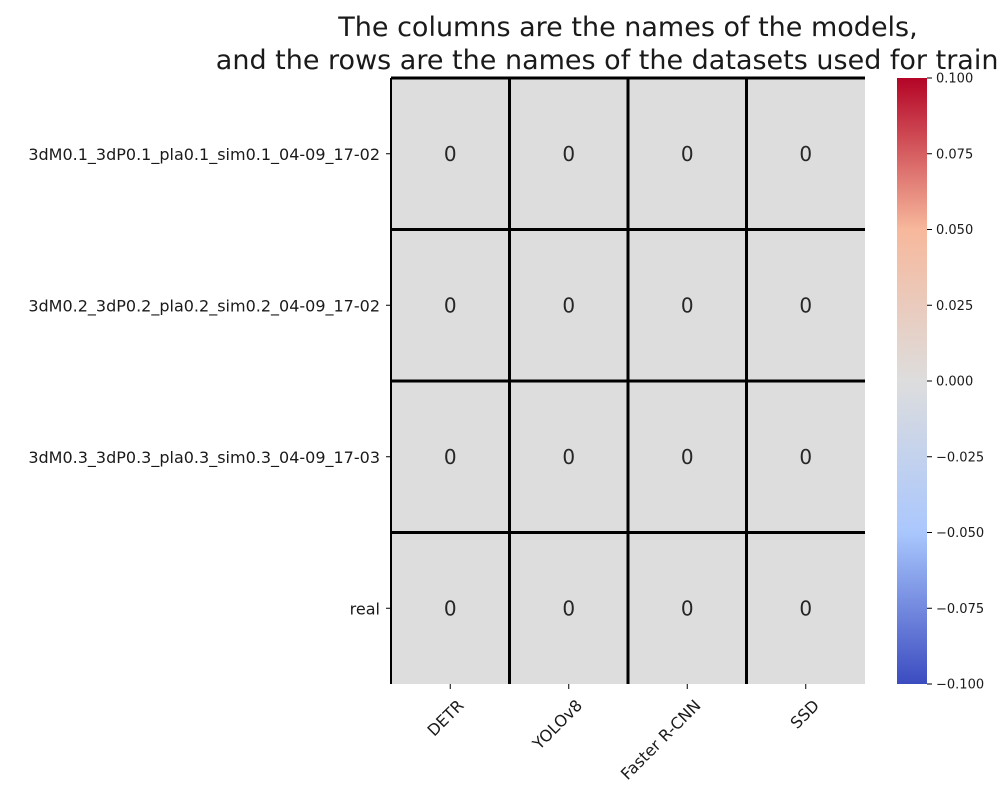  Describe the element at coordinates (954, 382) in the screenshot. I see `colorbar-tick-label: 0.000` at that location.